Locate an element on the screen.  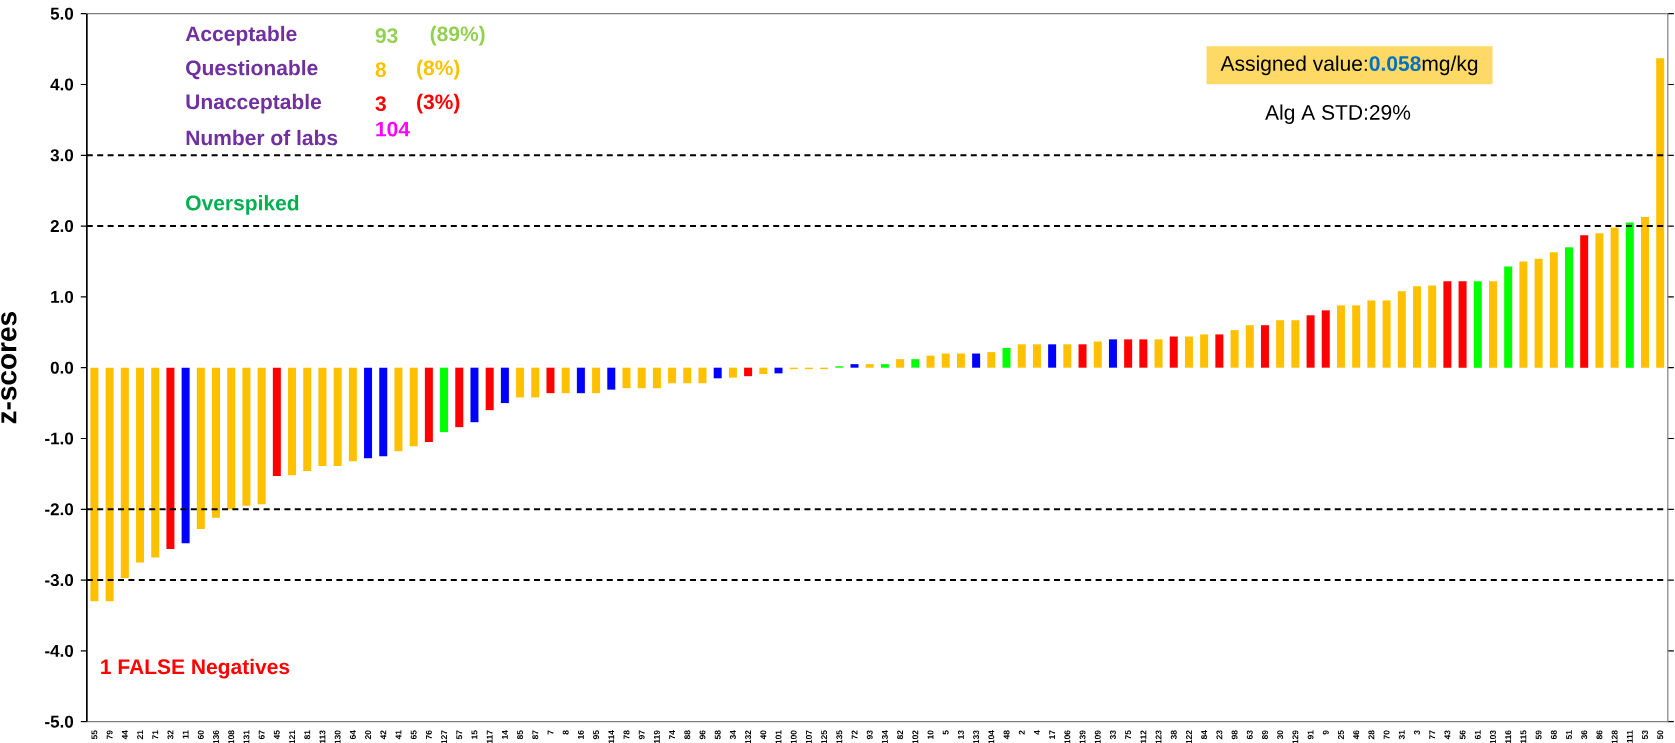
x-tick-label: 133 is located at coordinates (976, 736).